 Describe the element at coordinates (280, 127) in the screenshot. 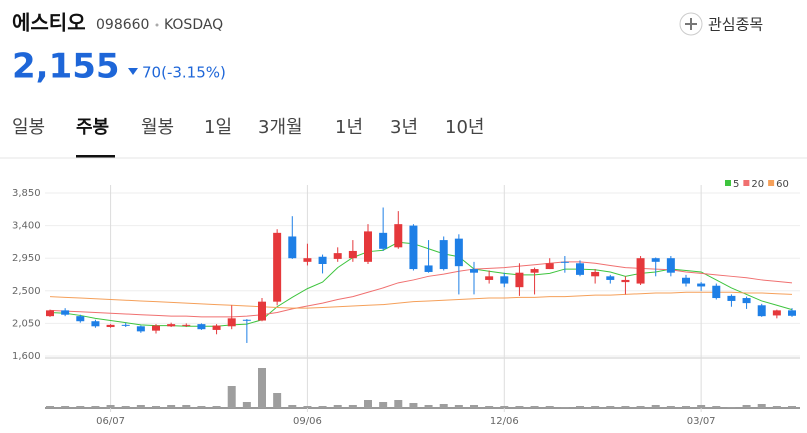

I see `tab: 3개월` at that location.